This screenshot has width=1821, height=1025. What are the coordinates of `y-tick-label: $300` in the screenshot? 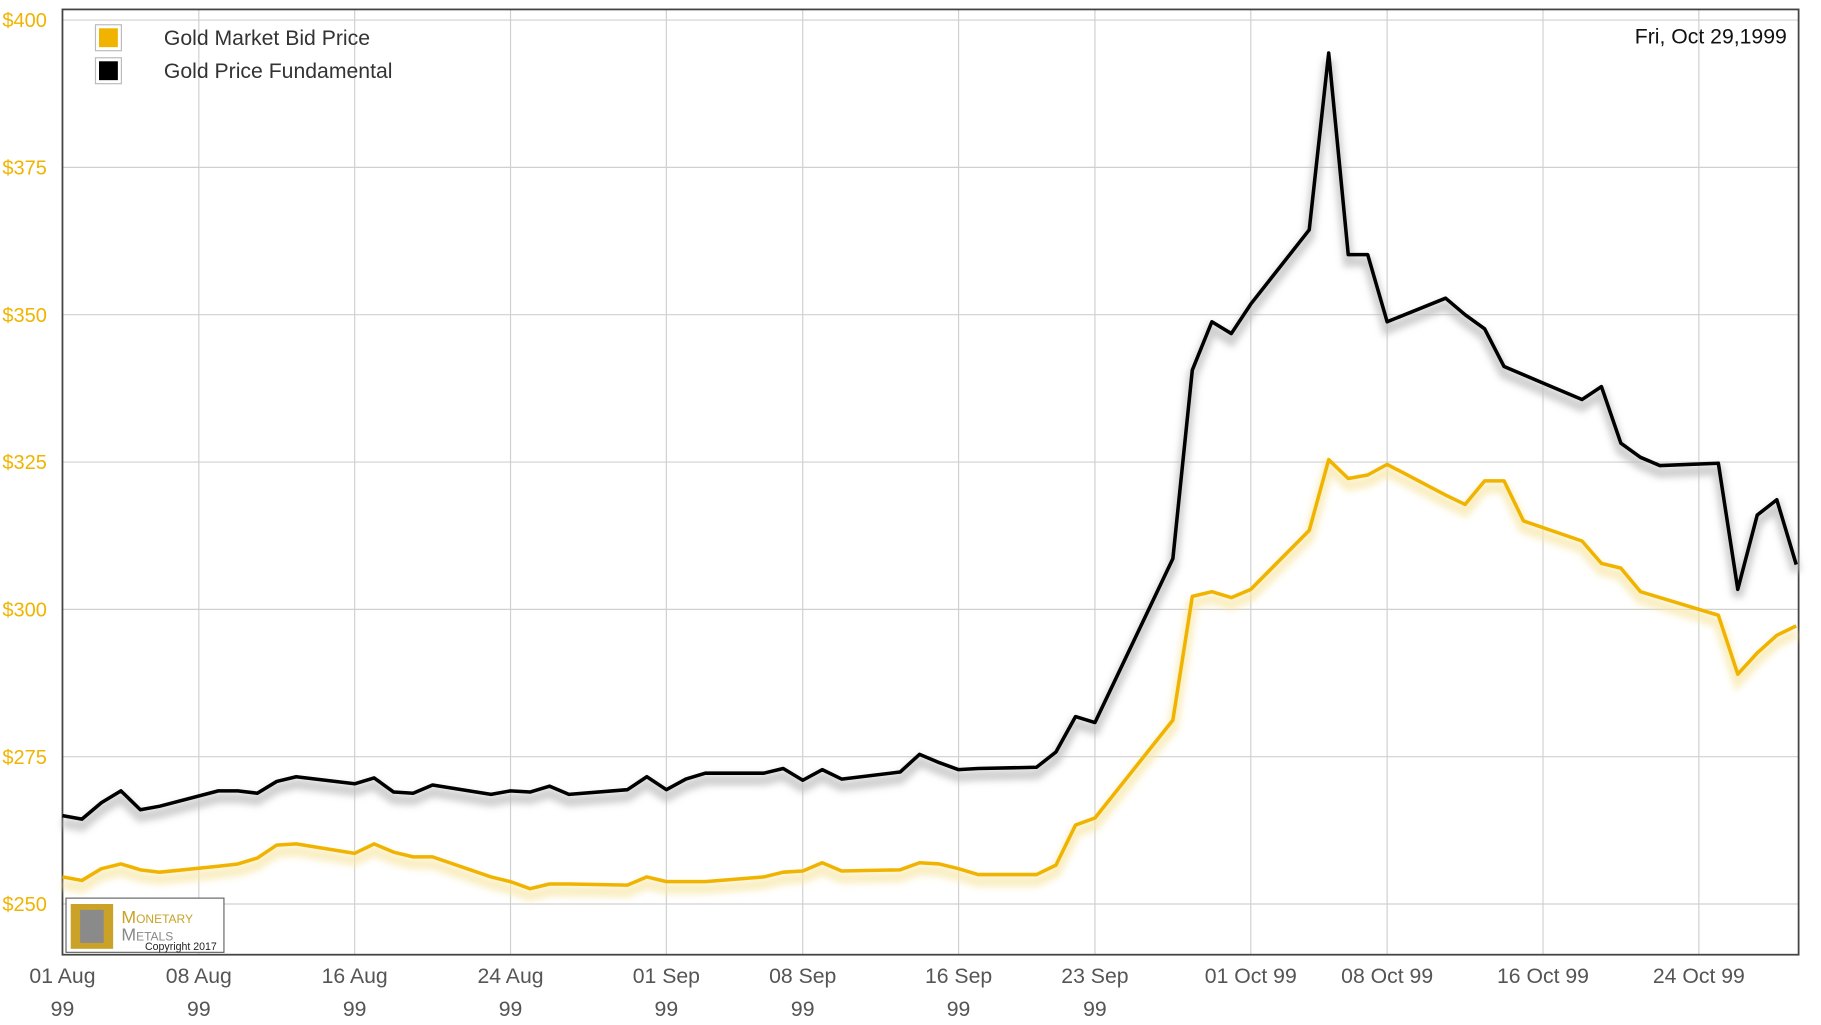 It's located at (24, 610).